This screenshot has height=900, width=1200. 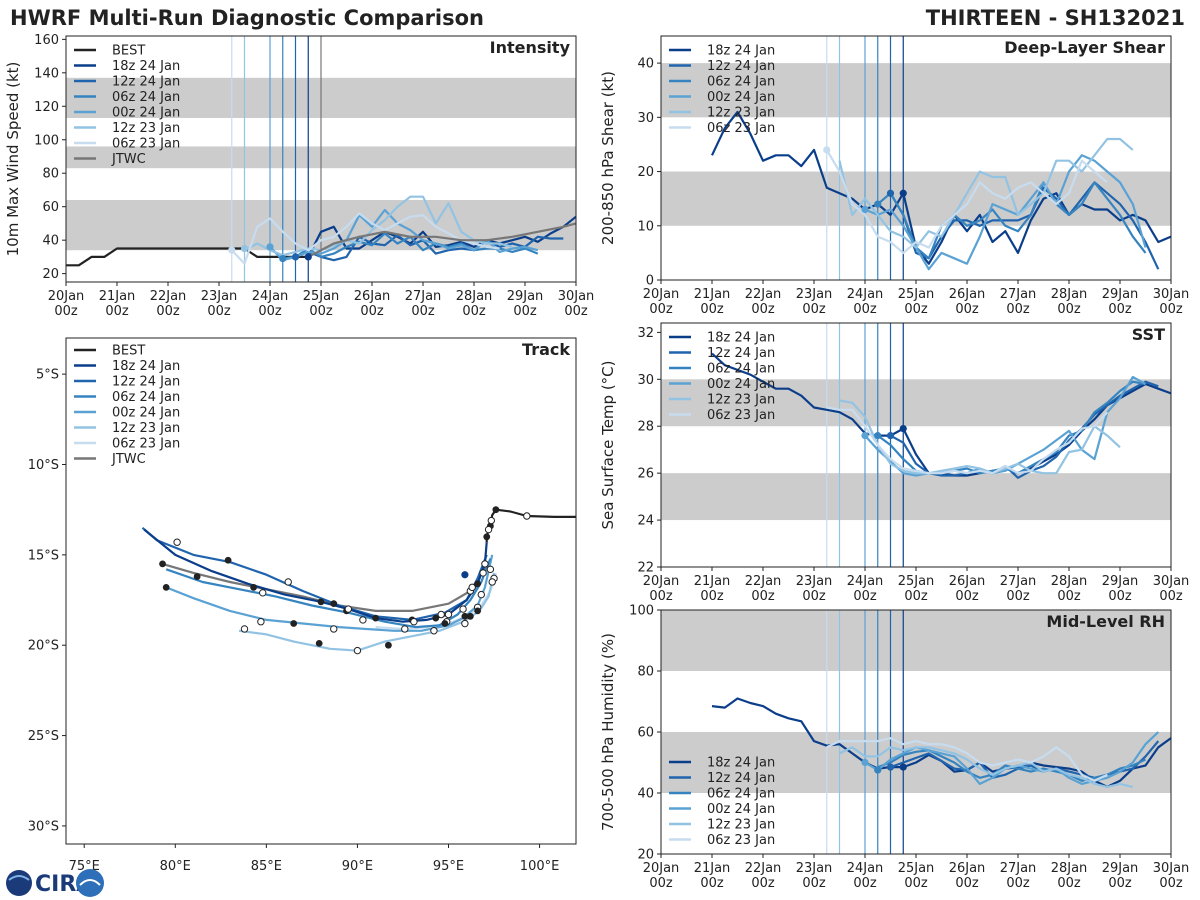 I want to click on x-tick-label-day: 25Jan, so click(x=916, y=868).